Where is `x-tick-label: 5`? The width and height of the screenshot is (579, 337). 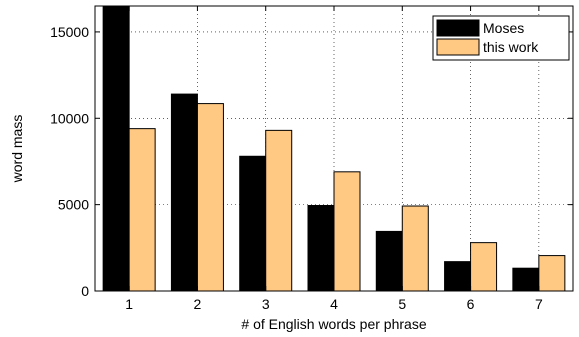 x-tick-label: 5 is located at coordinates (402, 304).